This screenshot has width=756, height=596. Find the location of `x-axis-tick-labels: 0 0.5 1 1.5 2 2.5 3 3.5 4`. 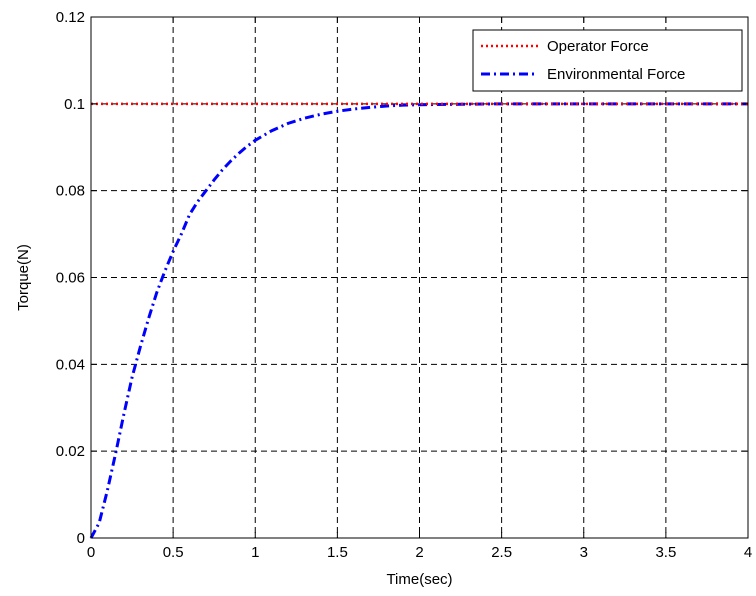

x-axis-tick-labels: 0 0.5 1 1.5 2 2.5 3 3.5 4 is located at coordinates (419, 552).